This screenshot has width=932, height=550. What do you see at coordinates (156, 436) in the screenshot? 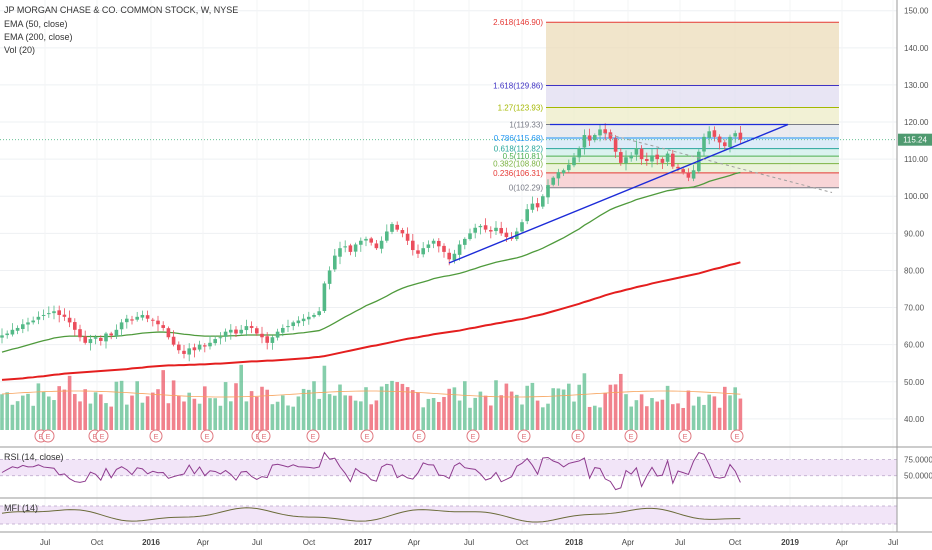
I see `earnings-marker` at bounding box center [156, 436].